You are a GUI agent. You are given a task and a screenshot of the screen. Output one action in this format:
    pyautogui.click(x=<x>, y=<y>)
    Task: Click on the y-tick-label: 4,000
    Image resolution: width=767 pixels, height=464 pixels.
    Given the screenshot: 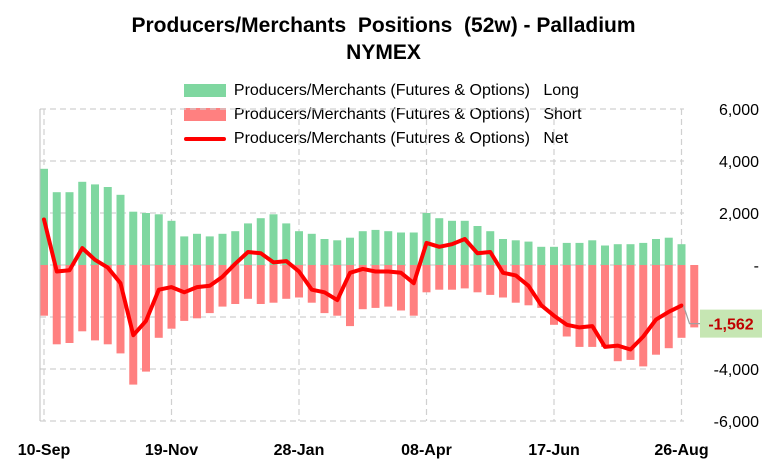 What is the action you would take?
    pyautogui.click(x=739, y=162)
    